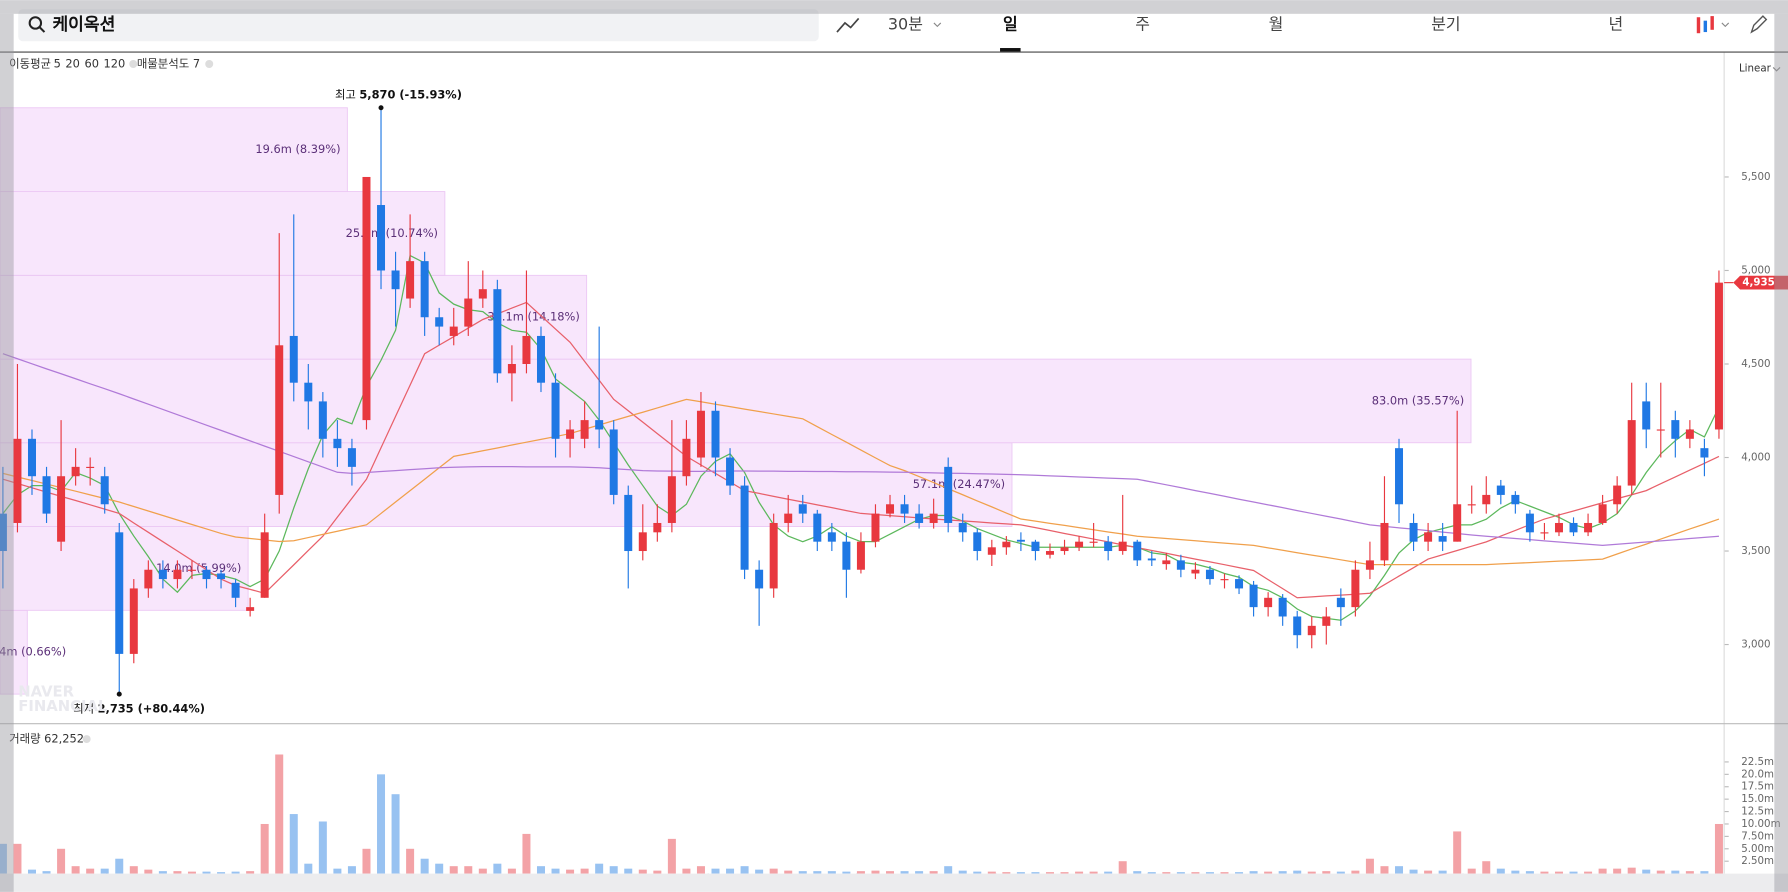 The image size is (1788, 892). Describe the element at coordinates (1755, 69) in the screenshot. I see `scale-select: Linear` at that location.